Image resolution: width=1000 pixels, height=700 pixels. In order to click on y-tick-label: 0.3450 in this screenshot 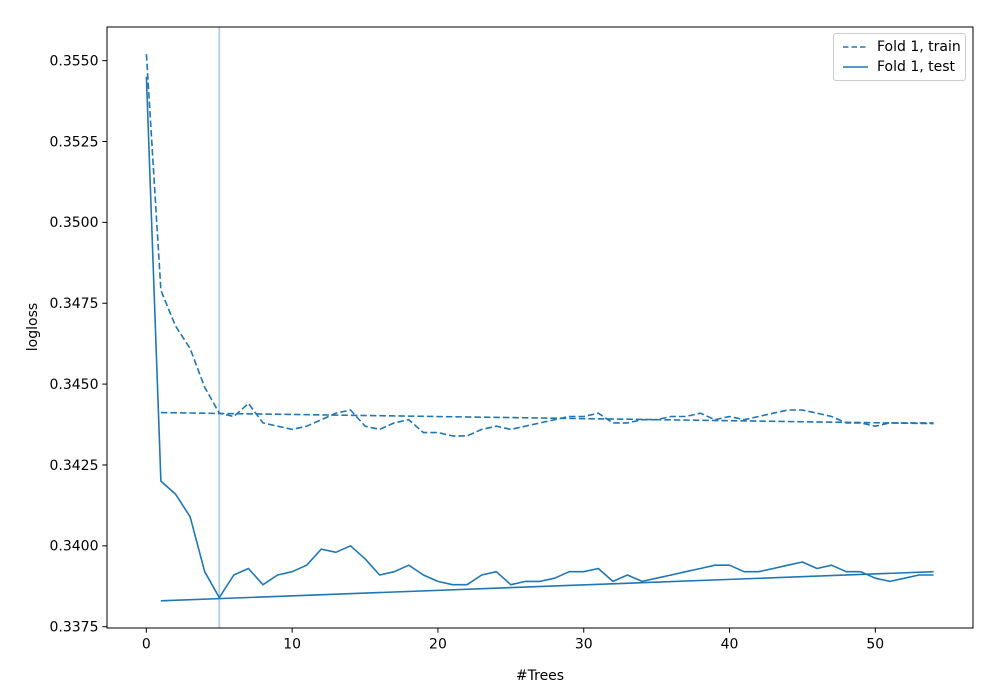, I will do `click(74, 385)`.